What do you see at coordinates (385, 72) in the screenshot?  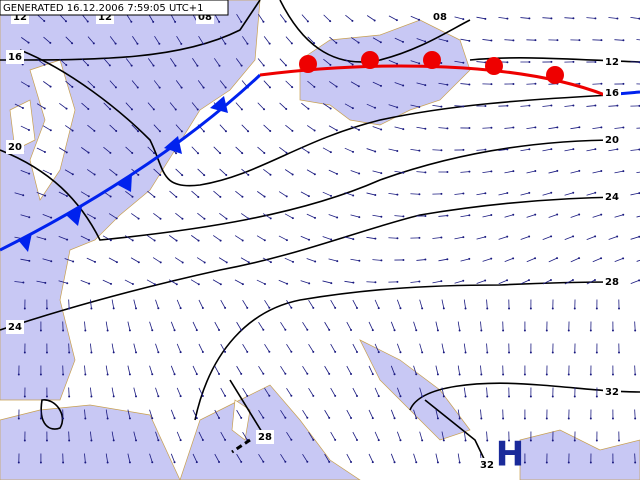 I see `baltic-sea` at bounding box center [385, 72].